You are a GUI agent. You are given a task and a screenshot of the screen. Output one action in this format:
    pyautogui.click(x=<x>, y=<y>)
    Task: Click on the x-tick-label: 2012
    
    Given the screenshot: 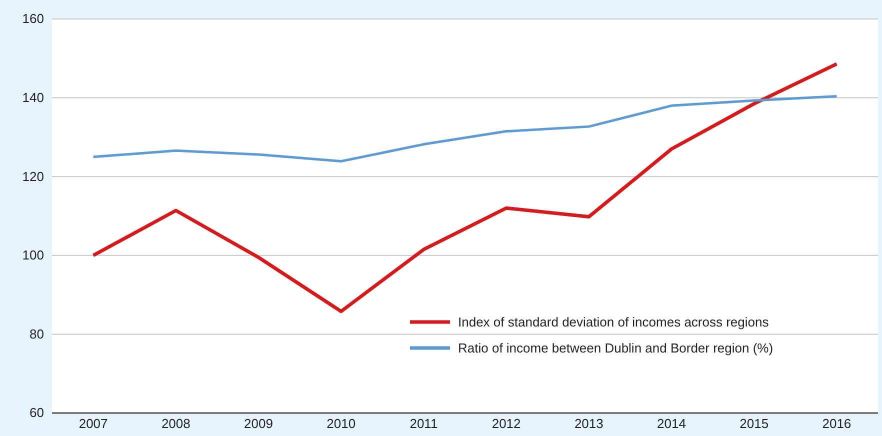 What is the action you would take?
    pyautogui.click(x=506, y=424)
    